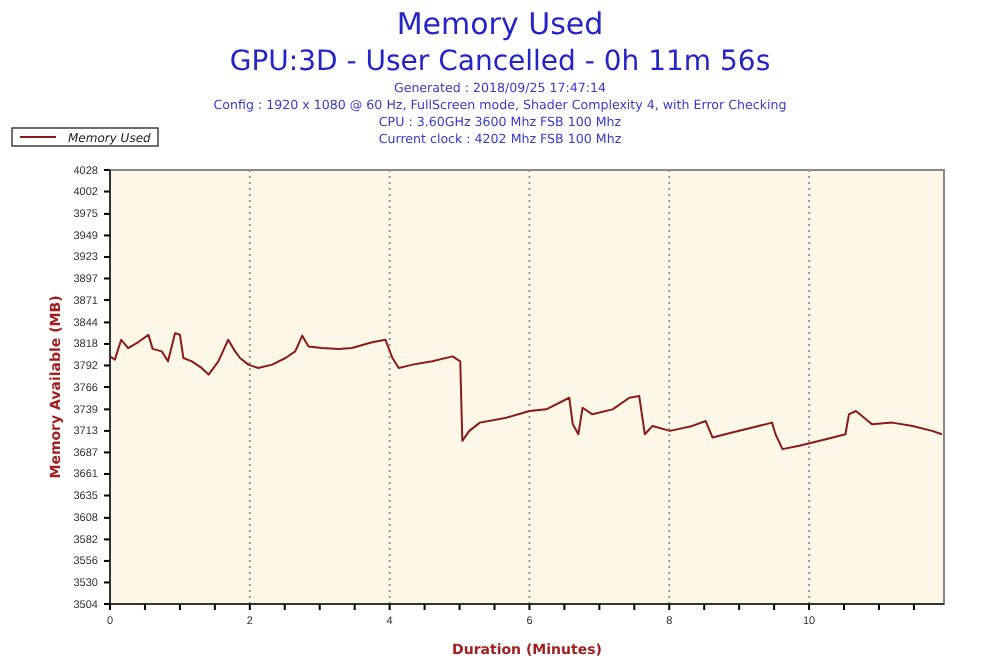  Describe the element at coordinates (526, 391) in the screenshot. I see `line-series` at that location.